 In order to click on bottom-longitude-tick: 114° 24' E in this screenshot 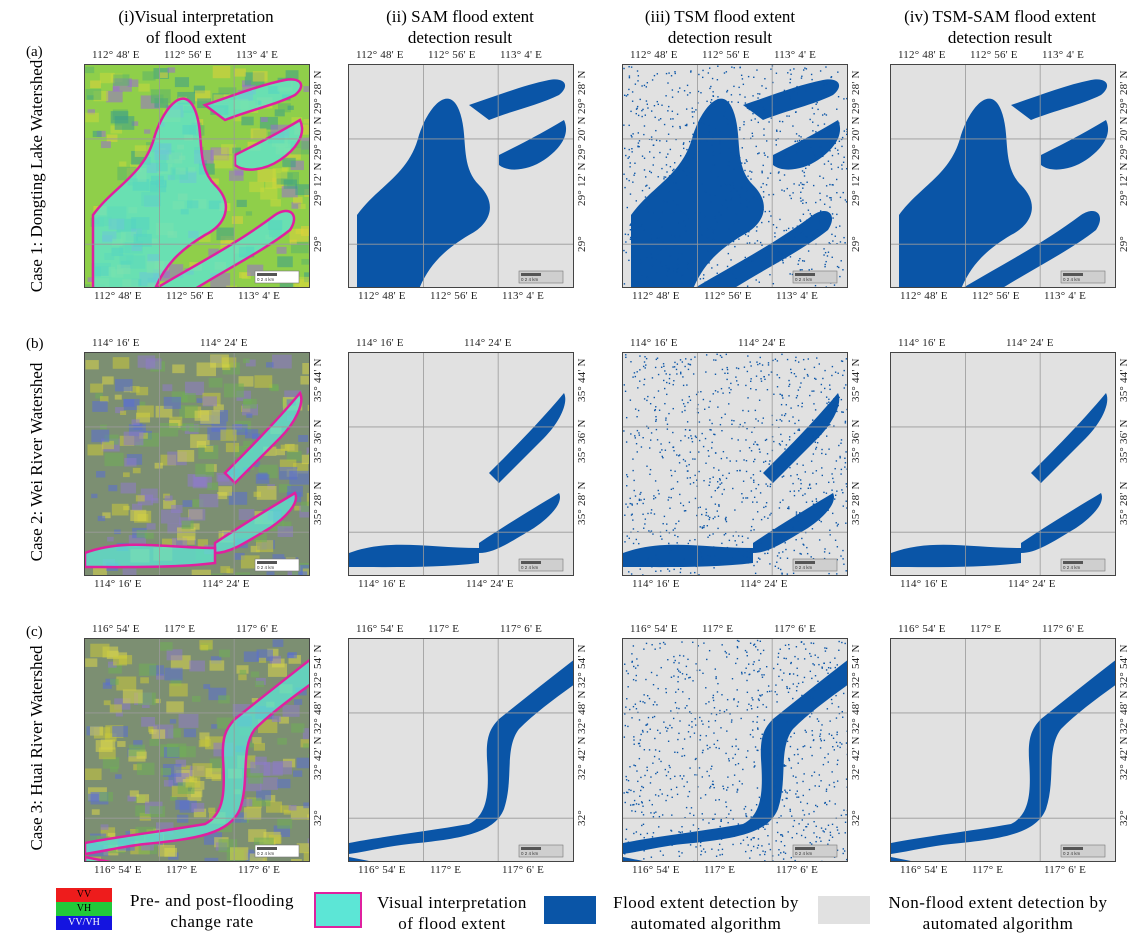, I will do `click(226, 584)`.